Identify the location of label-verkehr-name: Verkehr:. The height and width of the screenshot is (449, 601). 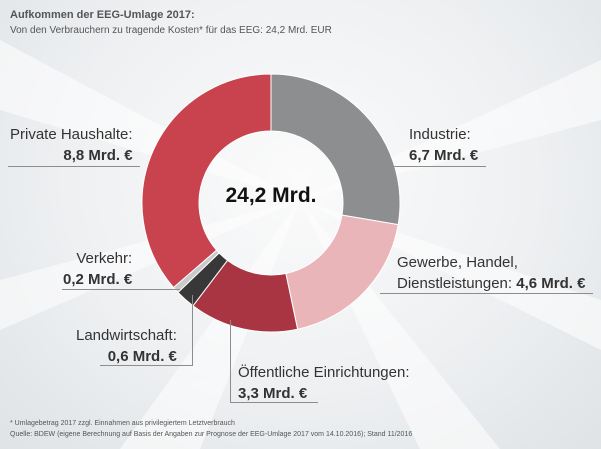
(104, 258).